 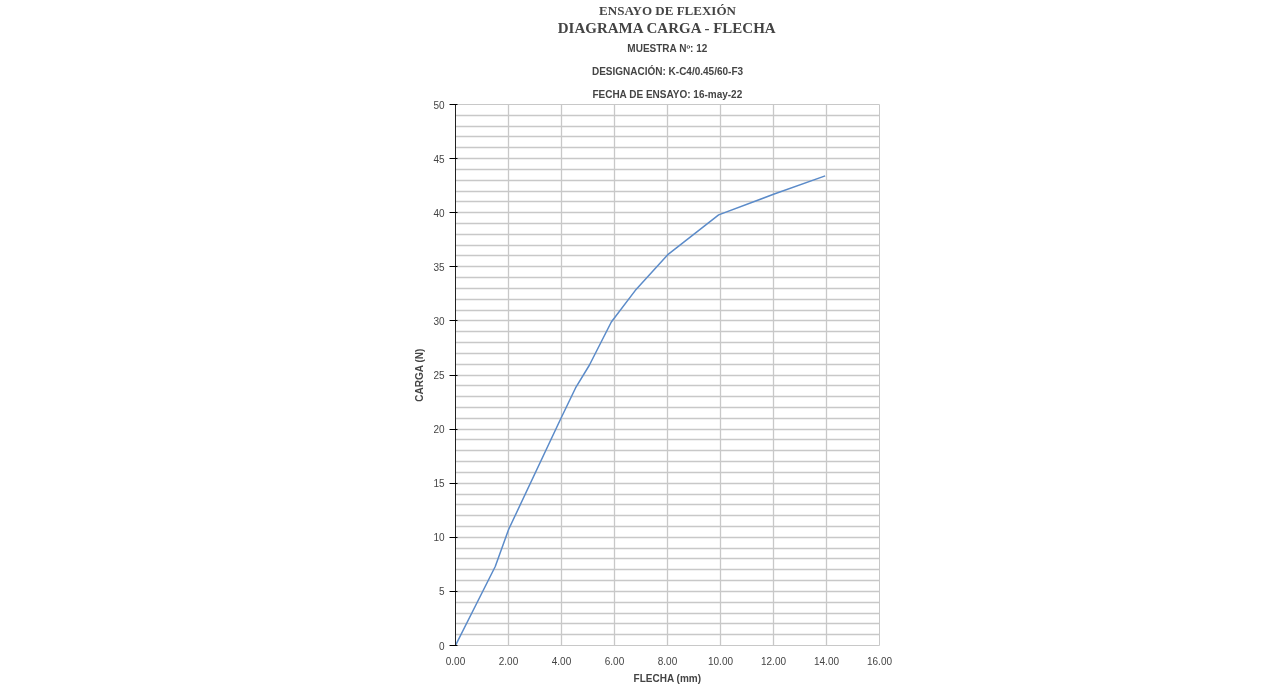 What do you see at coordinates (667, 70) in the screenshot?
I see `text: DESIGNACIÓN: K-C4/0.45/60-F3` at bounding box center [667, 70].